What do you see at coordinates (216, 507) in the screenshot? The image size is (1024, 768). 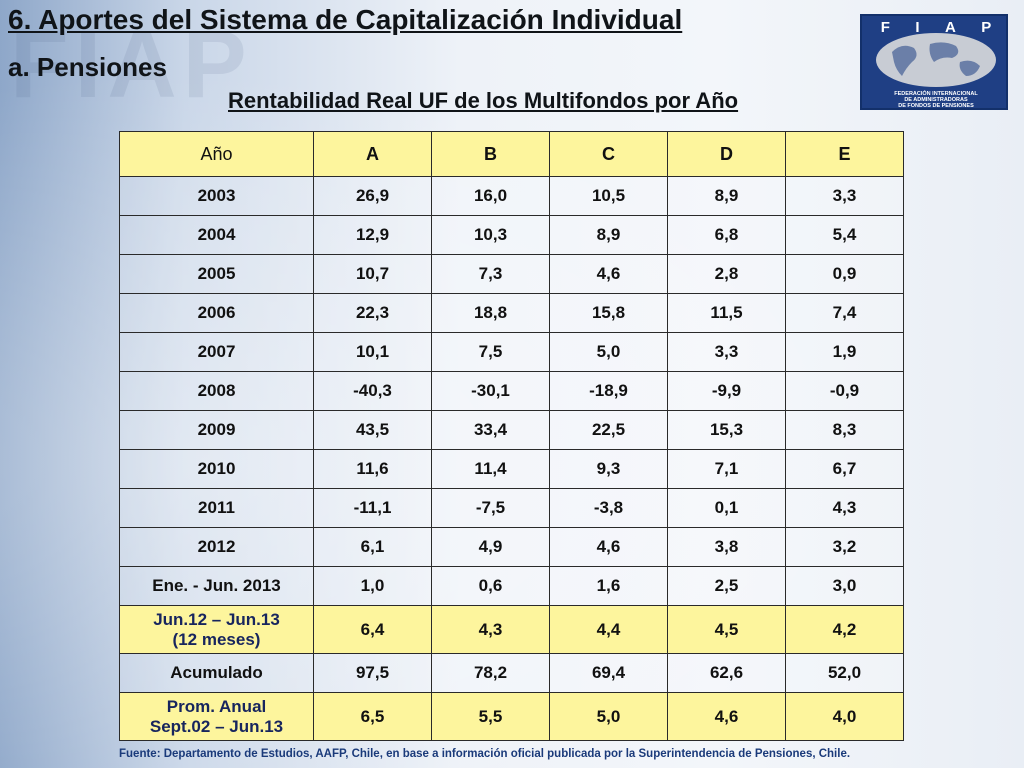 I see `row-label-line: 2011` at bounding box center [216, 507].